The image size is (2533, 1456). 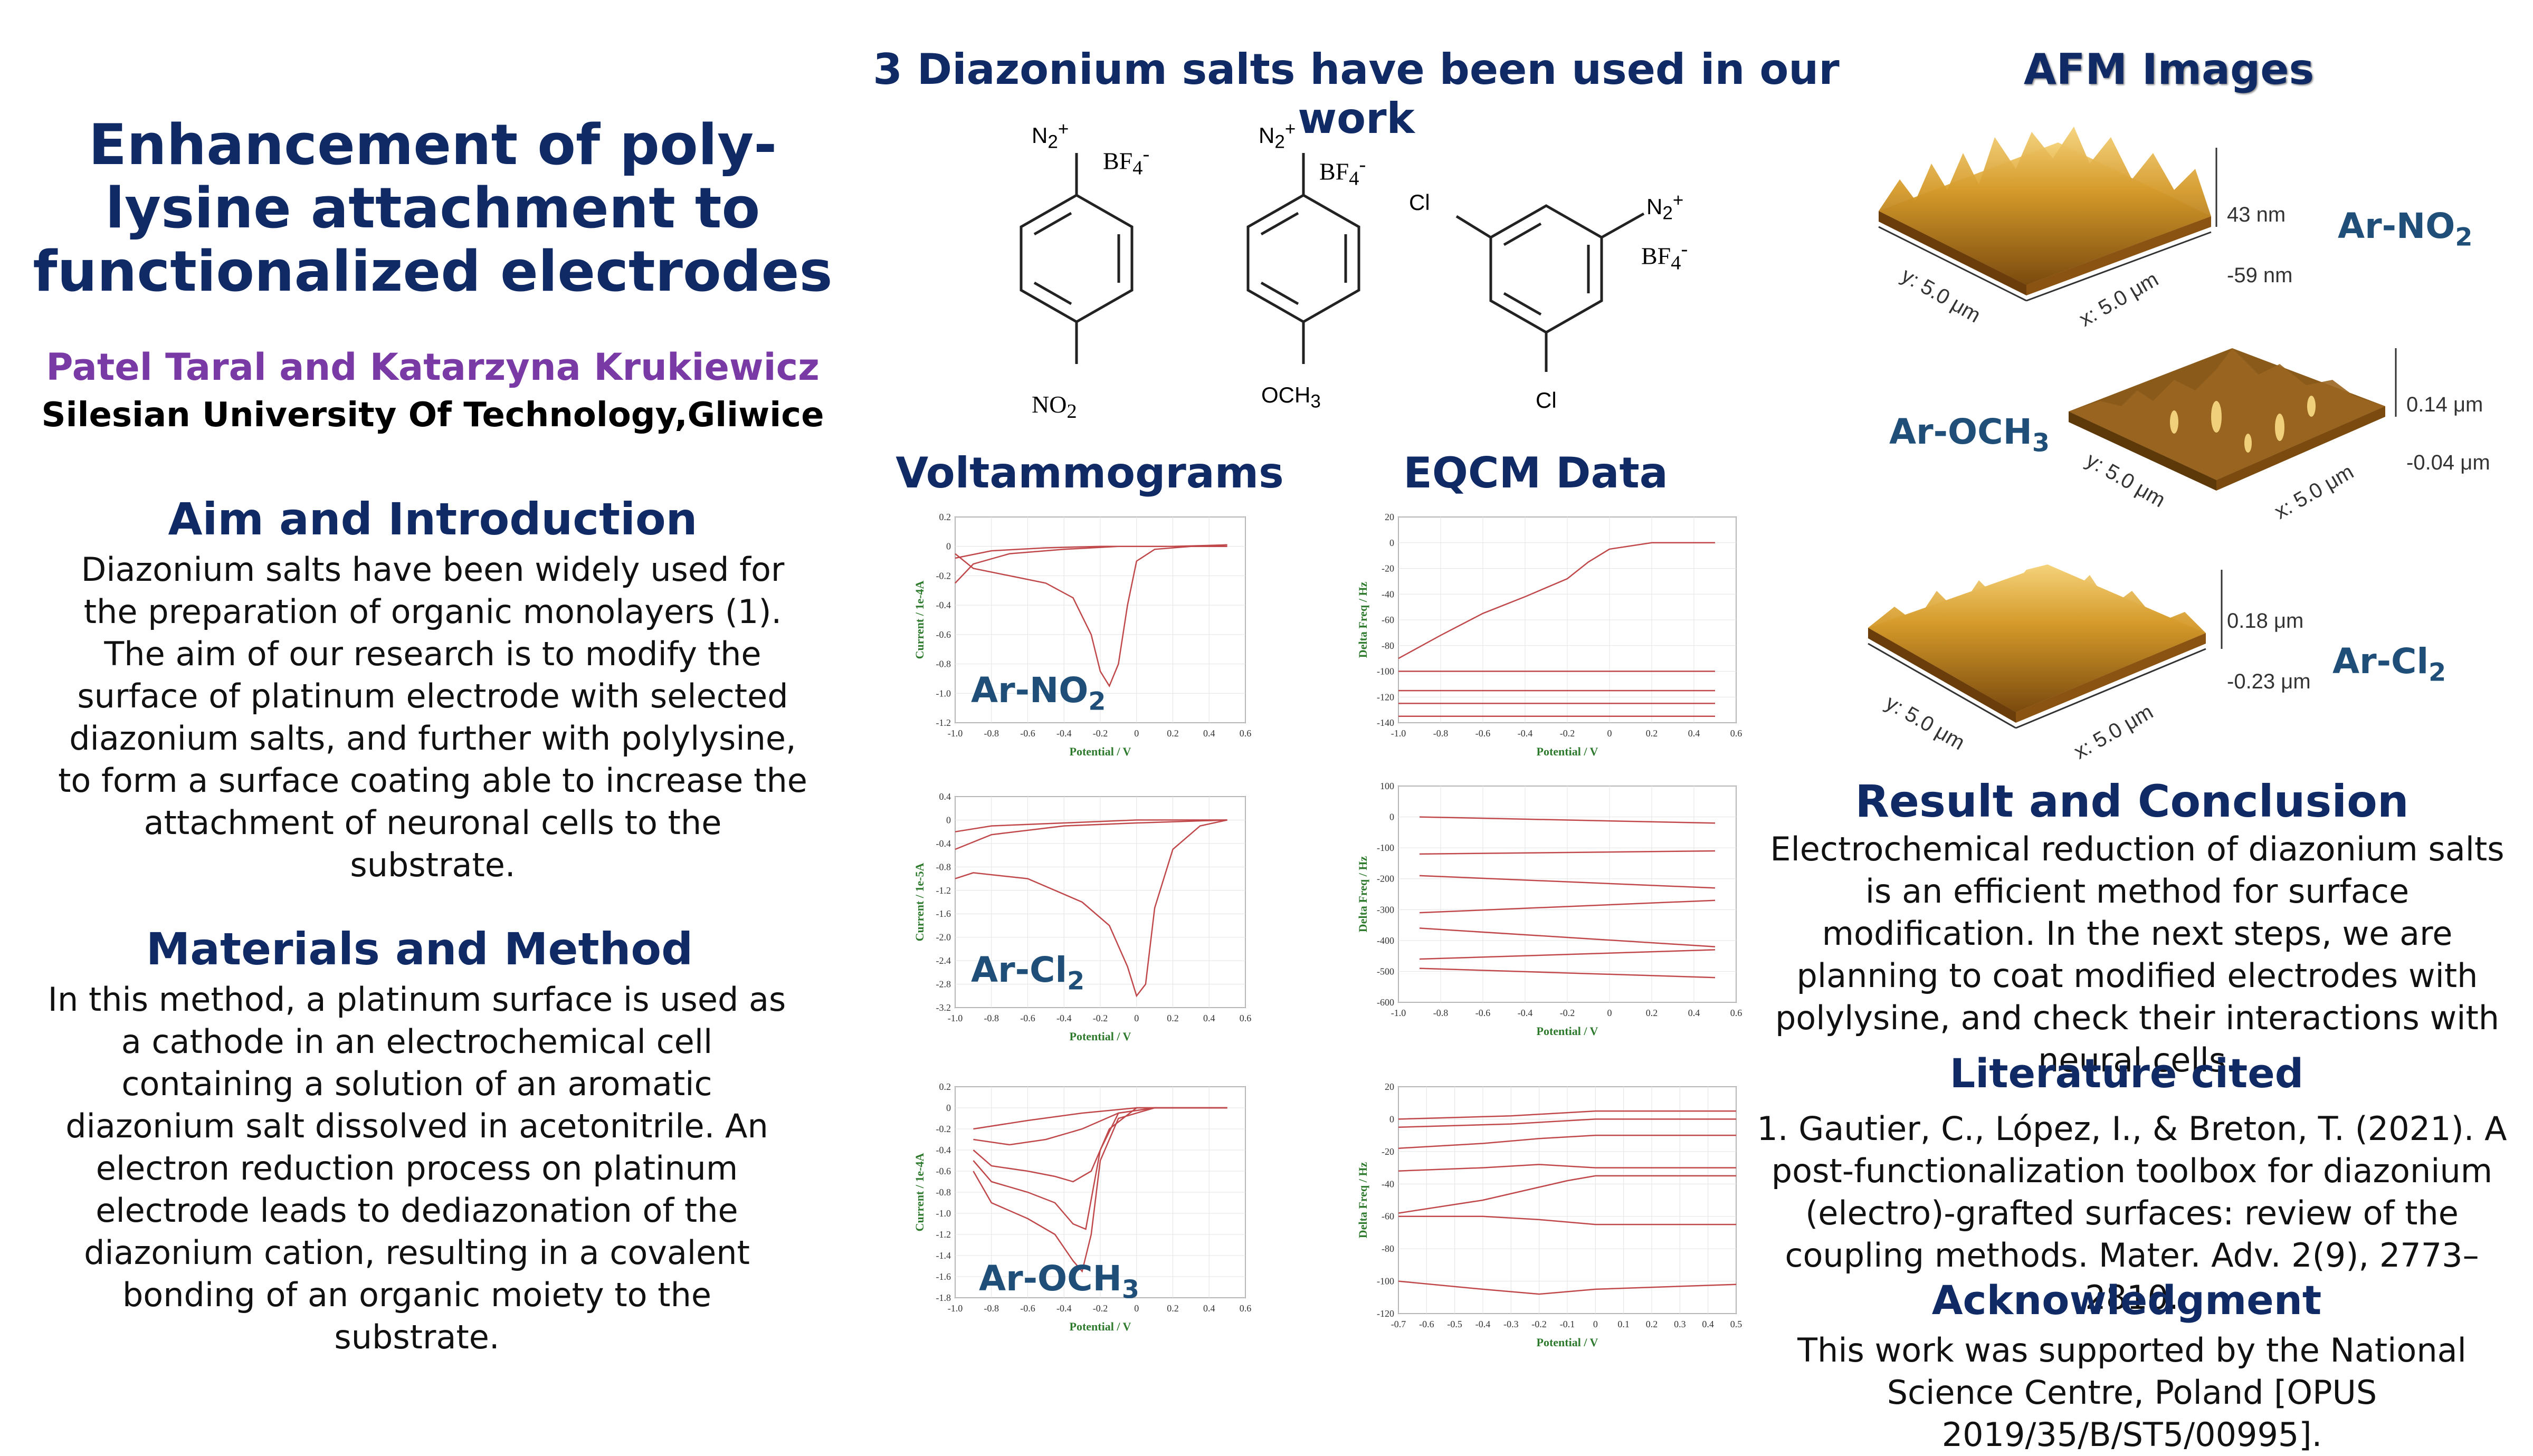 I want to click on afm-scale-bot-2: -0.04 μm, so click(x=2448, y=462).